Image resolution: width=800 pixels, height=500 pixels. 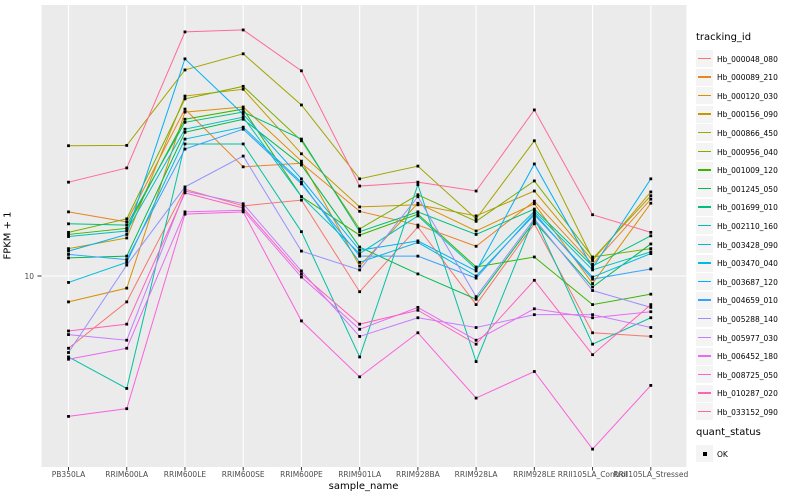 What do you see at coordinates (747, 245) in the screenshot?
I see `legend-item-label: Hb_003428_090` at bounding box center [747, 245].